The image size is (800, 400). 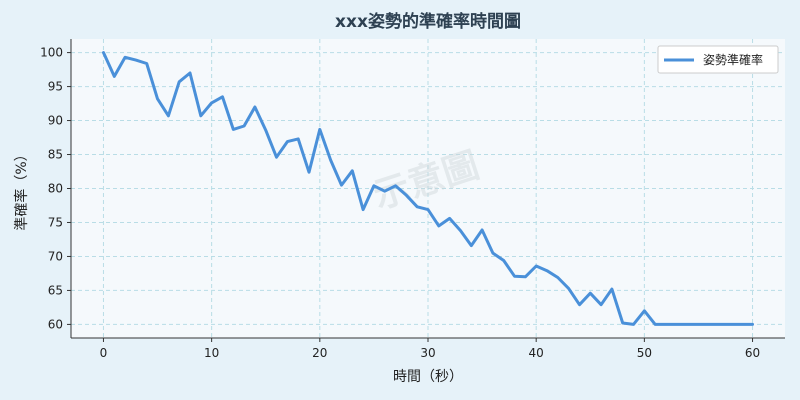 I want to click on x-tick-label: 50, so click(x=644, y=353).